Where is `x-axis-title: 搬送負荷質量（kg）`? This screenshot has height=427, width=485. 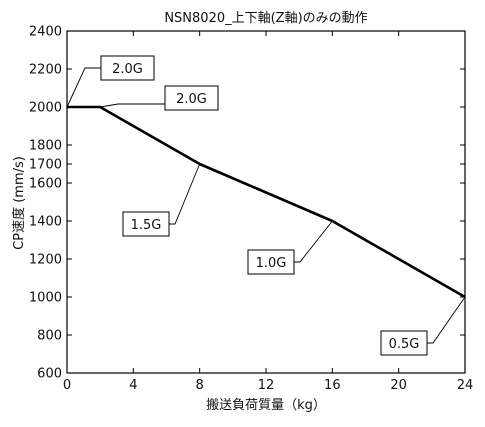
x-axis-title: 搬送負荷質量（kg） is located at coordinates (266, 405).